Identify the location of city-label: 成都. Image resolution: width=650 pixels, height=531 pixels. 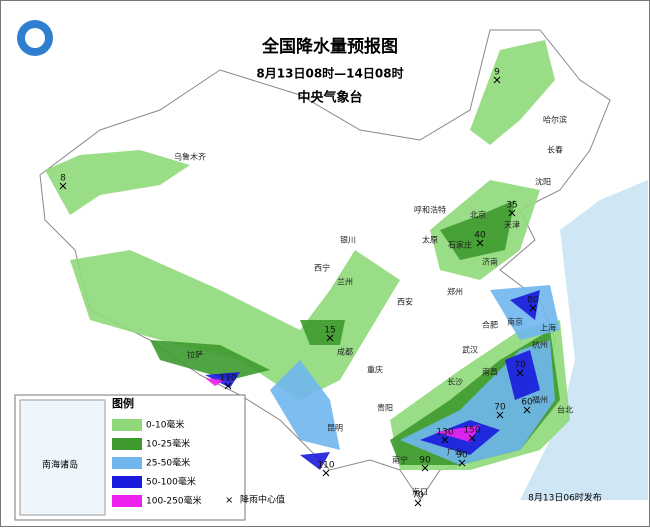
(345, 352).